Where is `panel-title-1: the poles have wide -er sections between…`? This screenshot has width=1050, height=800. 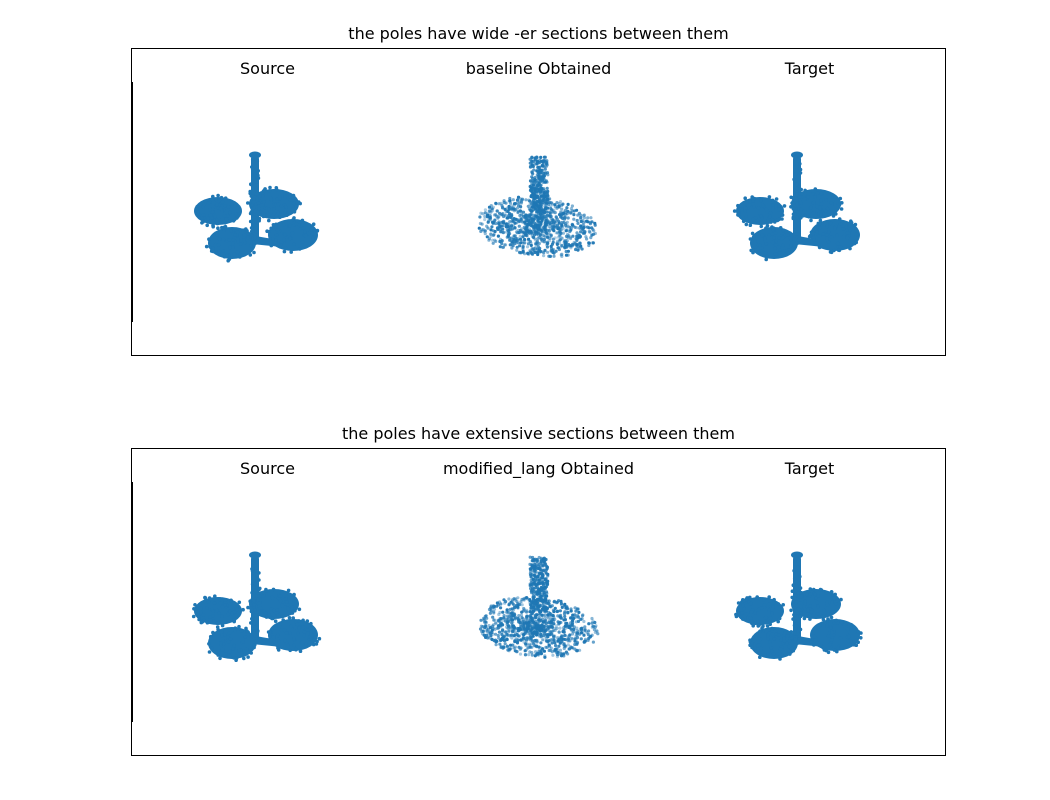
panel-title-1: the poles have wide -er sections between… is located at coordinates (538, 33).